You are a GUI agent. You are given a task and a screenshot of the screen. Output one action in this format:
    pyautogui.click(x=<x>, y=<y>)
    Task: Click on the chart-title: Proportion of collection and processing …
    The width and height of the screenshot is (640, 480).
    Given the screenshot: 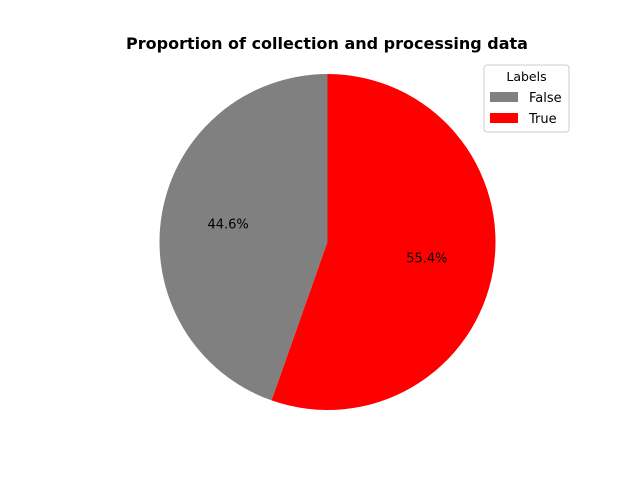 What is the action you would take?
    pyautogui.click(x=327, y=43)
    